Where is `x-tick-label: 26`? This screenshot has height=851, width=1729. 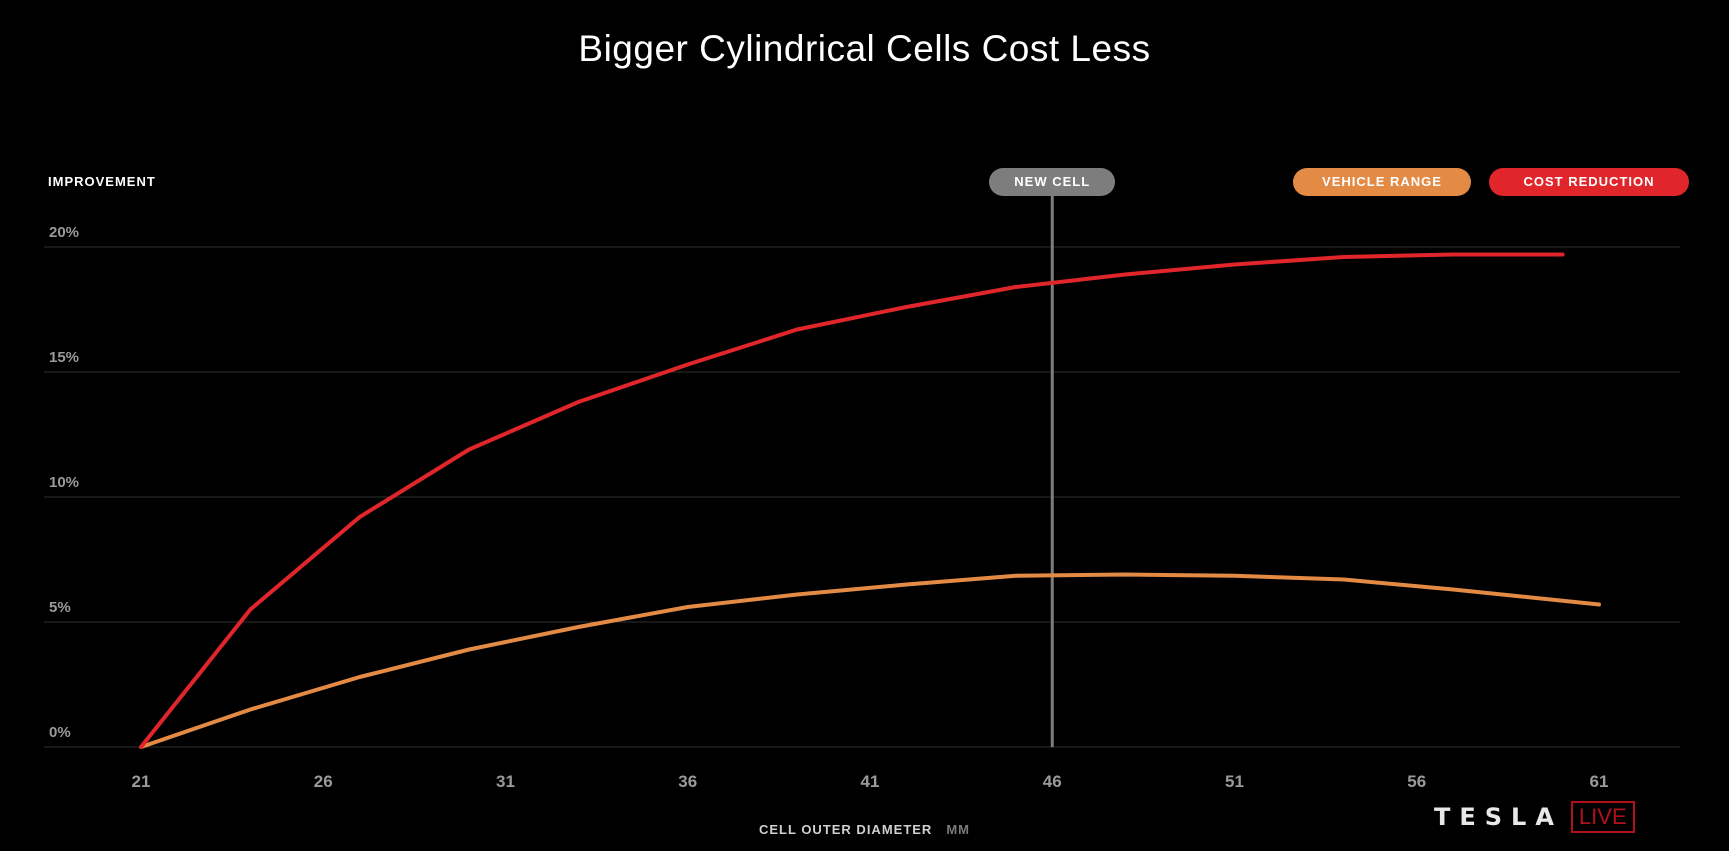
x-tick-label: 26 is located at coordinates (323, 781).